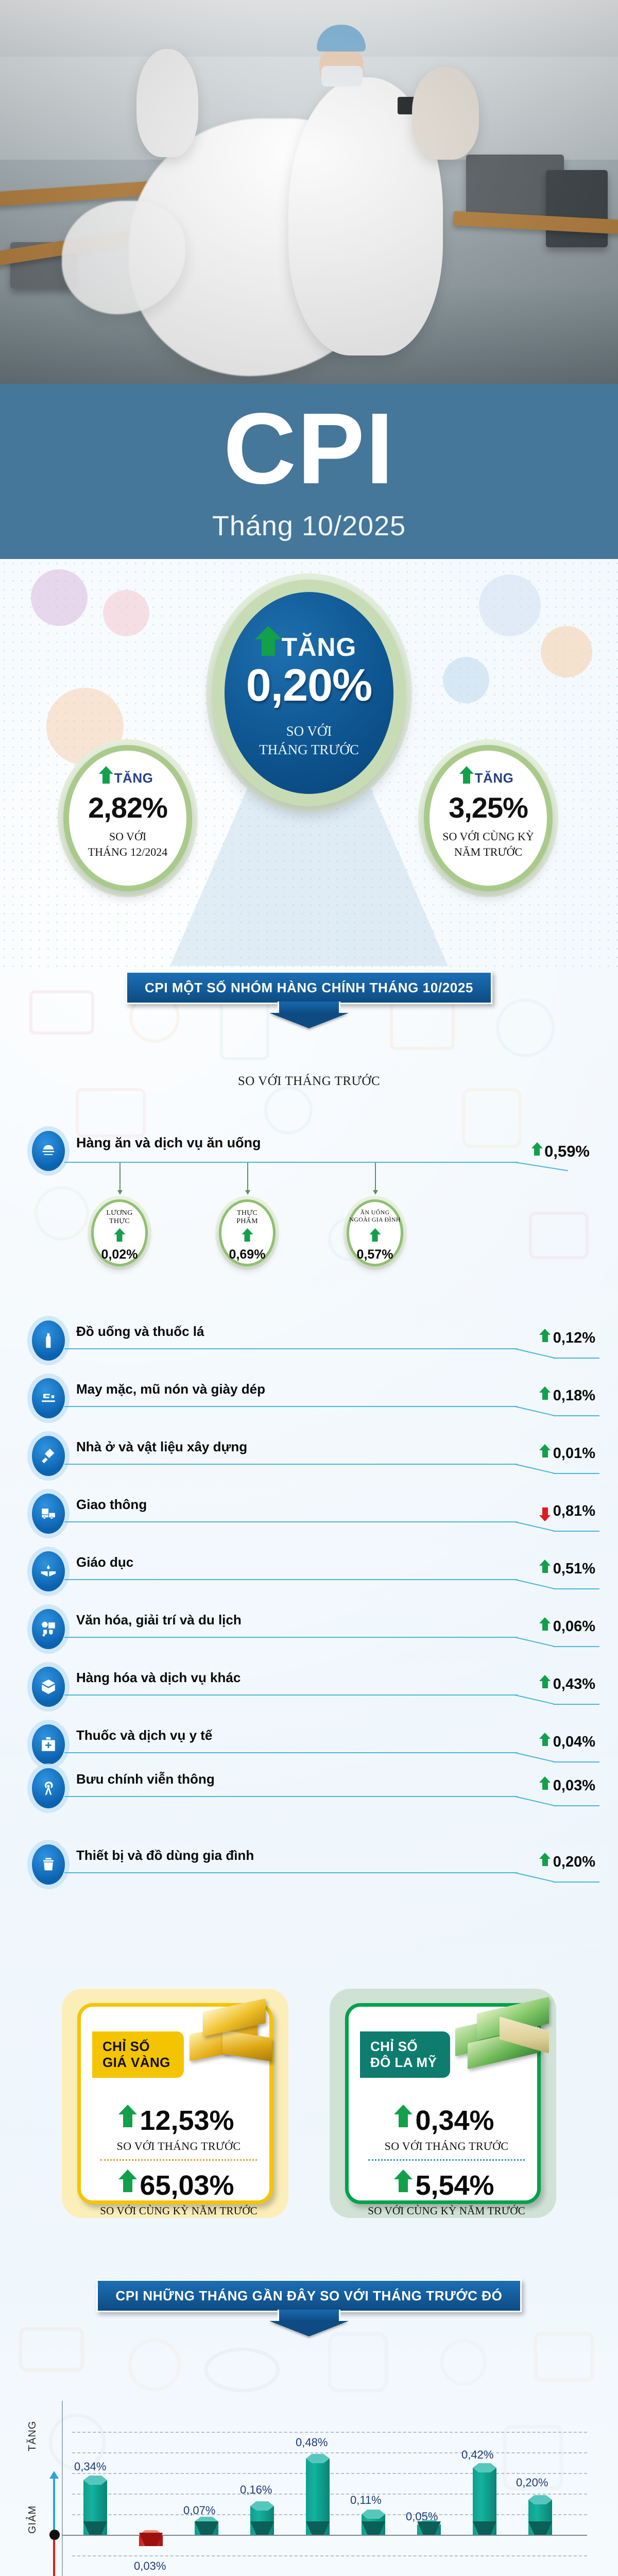  What do you see at coordinates (574, 1626) in the screenshot?
I see `category-value: 0,06%` at bounding box center [574, 1626].